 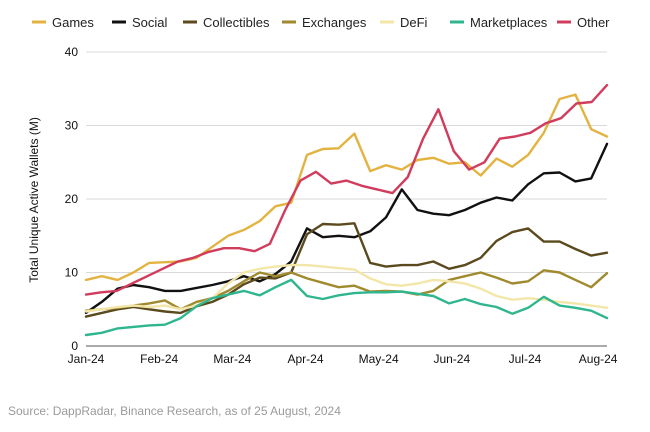 I want to click on y-tick-label: 10, so click(x=72, y=273).